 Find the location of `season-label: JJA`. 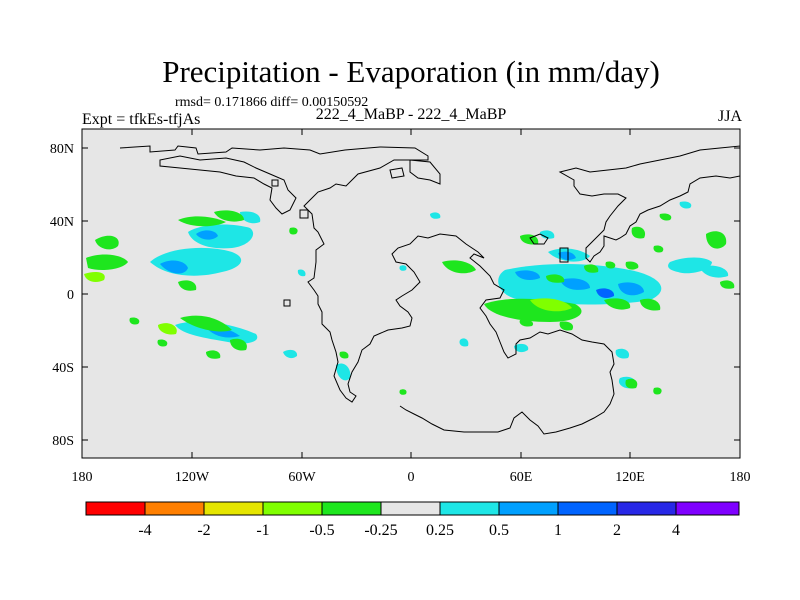

season-label: JJA is located at coordinates (729, 116).